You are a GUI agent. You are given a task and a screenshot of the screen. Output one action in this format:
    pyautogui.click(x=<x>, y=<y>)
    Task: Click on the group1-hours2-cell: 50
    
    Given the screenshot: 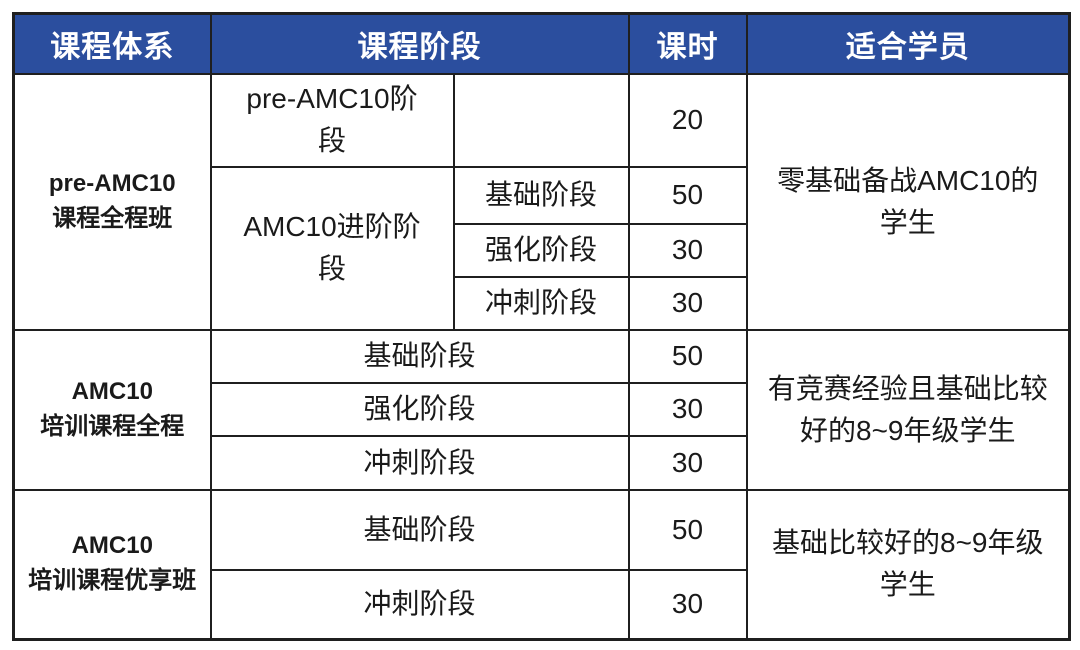 What is the action you would take?
    pyautogui.click(x=687, y=195)
    